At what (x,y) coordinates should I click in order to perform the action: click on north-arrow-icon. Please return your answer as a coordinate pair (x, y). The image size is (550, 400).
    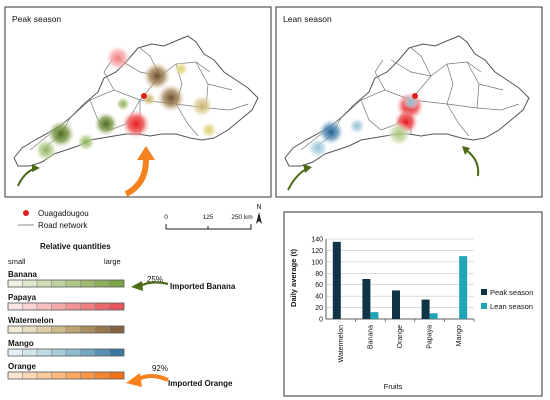
    Looking at the image, I should click on (259, 218).